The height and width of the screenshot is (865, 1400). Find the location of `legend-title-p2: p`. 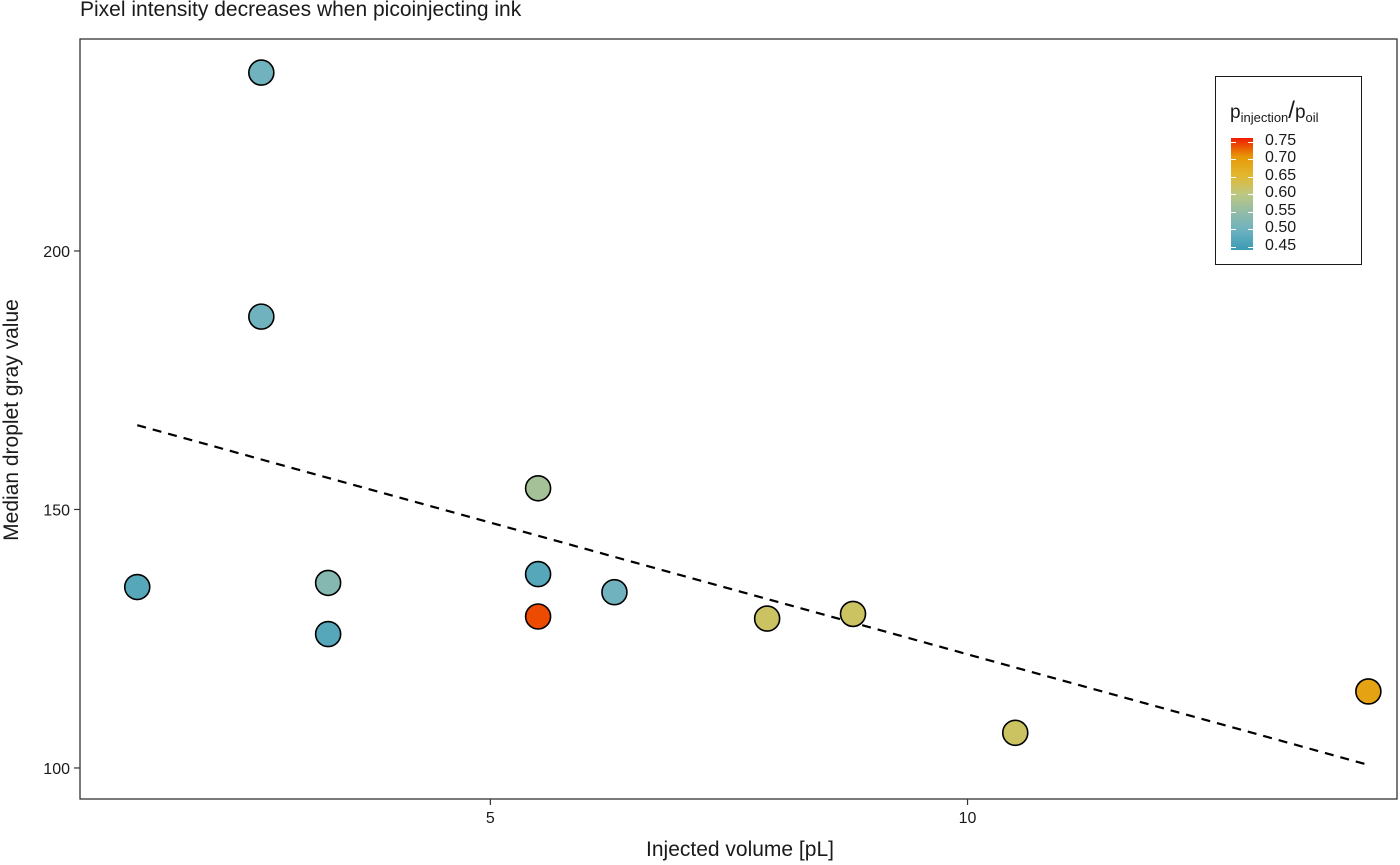

legend-title-p2: p is located at coordinates (1300, 112).